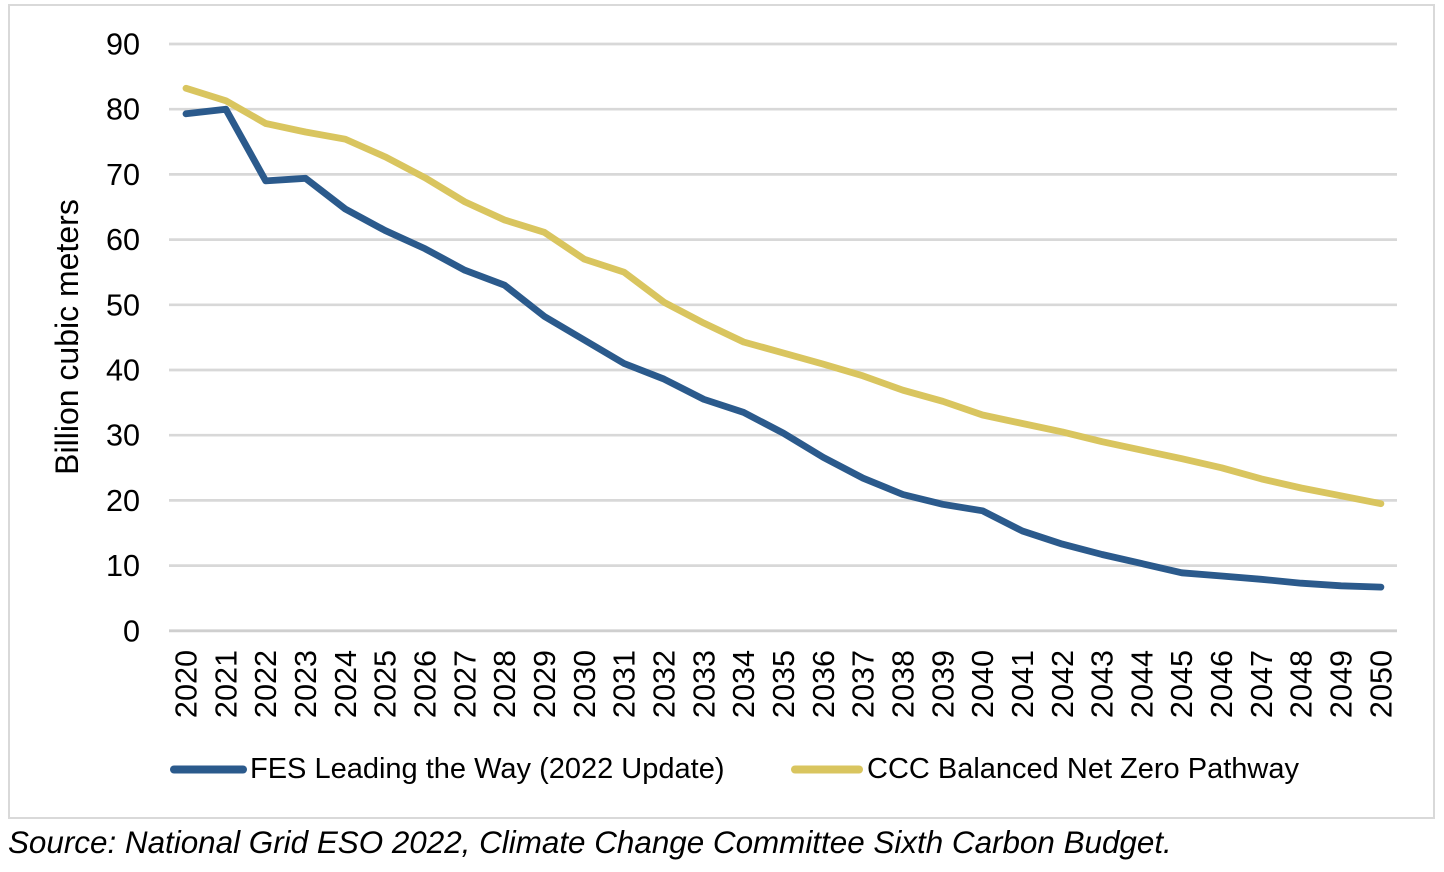 This screenshot has height=872, width=1444. Describe the element at coordinates (864, 684) in the screenshot. I see `svg-text: 2037` at that location.